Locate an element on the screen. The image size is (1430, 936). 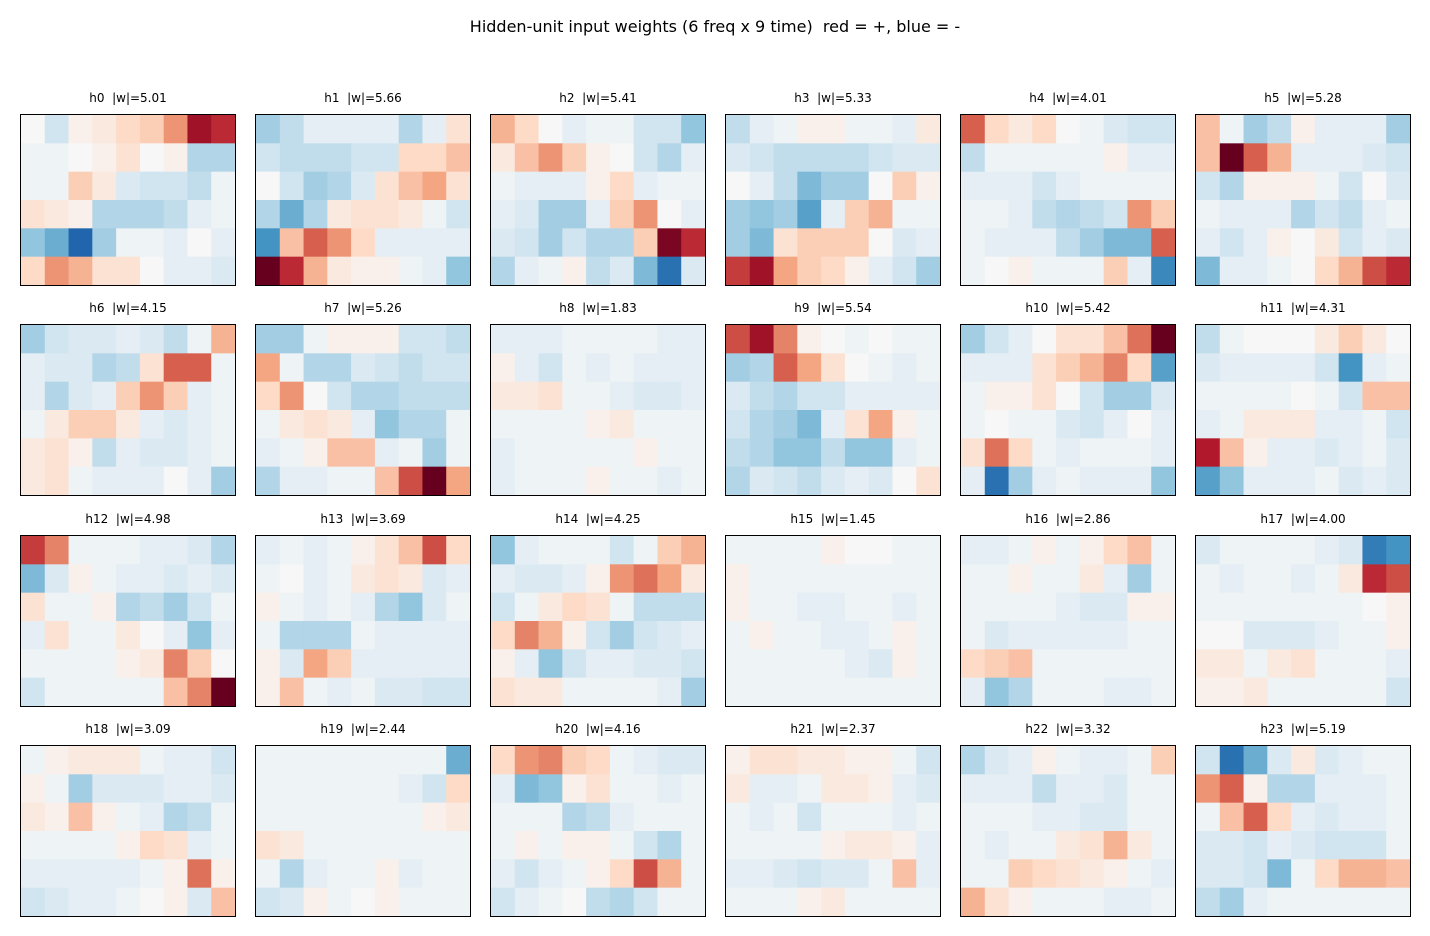
heatmap-panel-h15: h15 |w|=1.45 is located at coordinates (833, 609).